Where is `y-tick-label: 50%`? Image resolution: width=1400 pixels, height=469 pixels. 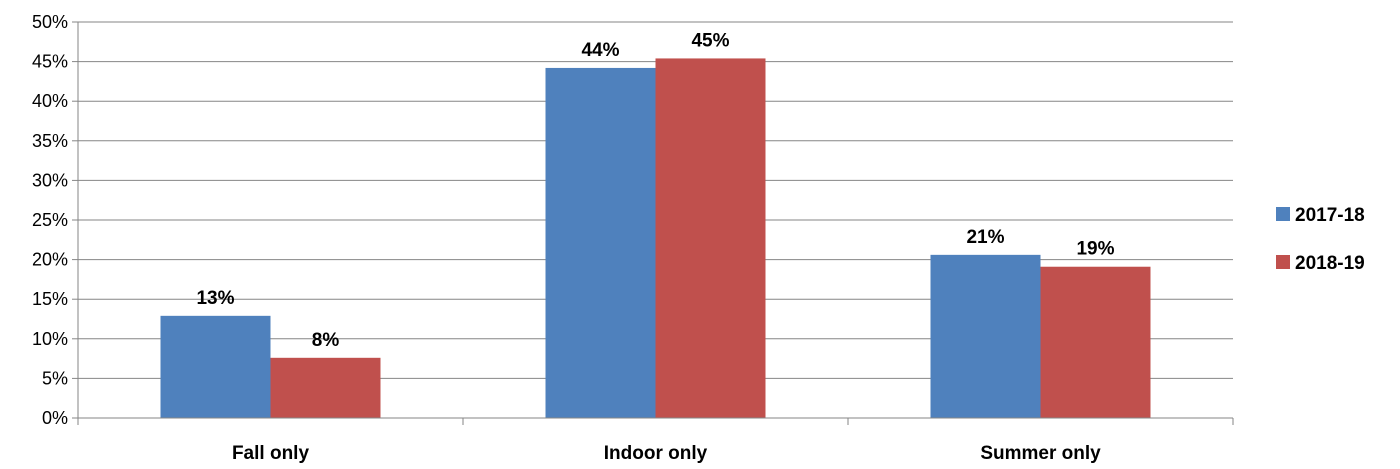 y-tick-label: 50% is located at coordinates (50, 22).